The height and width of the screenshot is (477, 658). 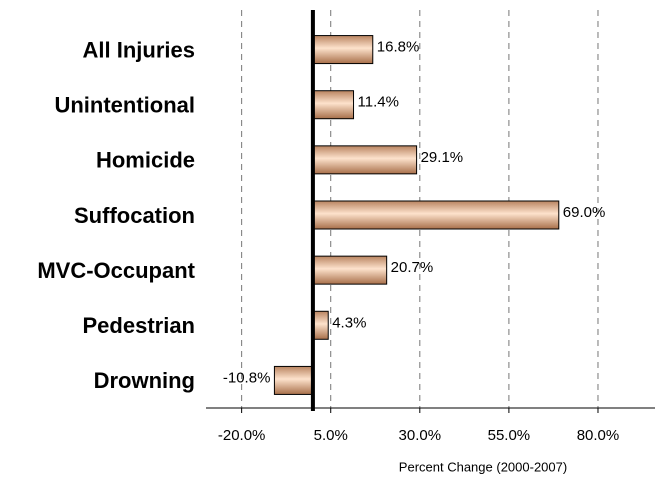 What do you see at coordinates (139, 49) in the screenshot?
I see `category-label: All Injuries` at bounding box center [139, 49].